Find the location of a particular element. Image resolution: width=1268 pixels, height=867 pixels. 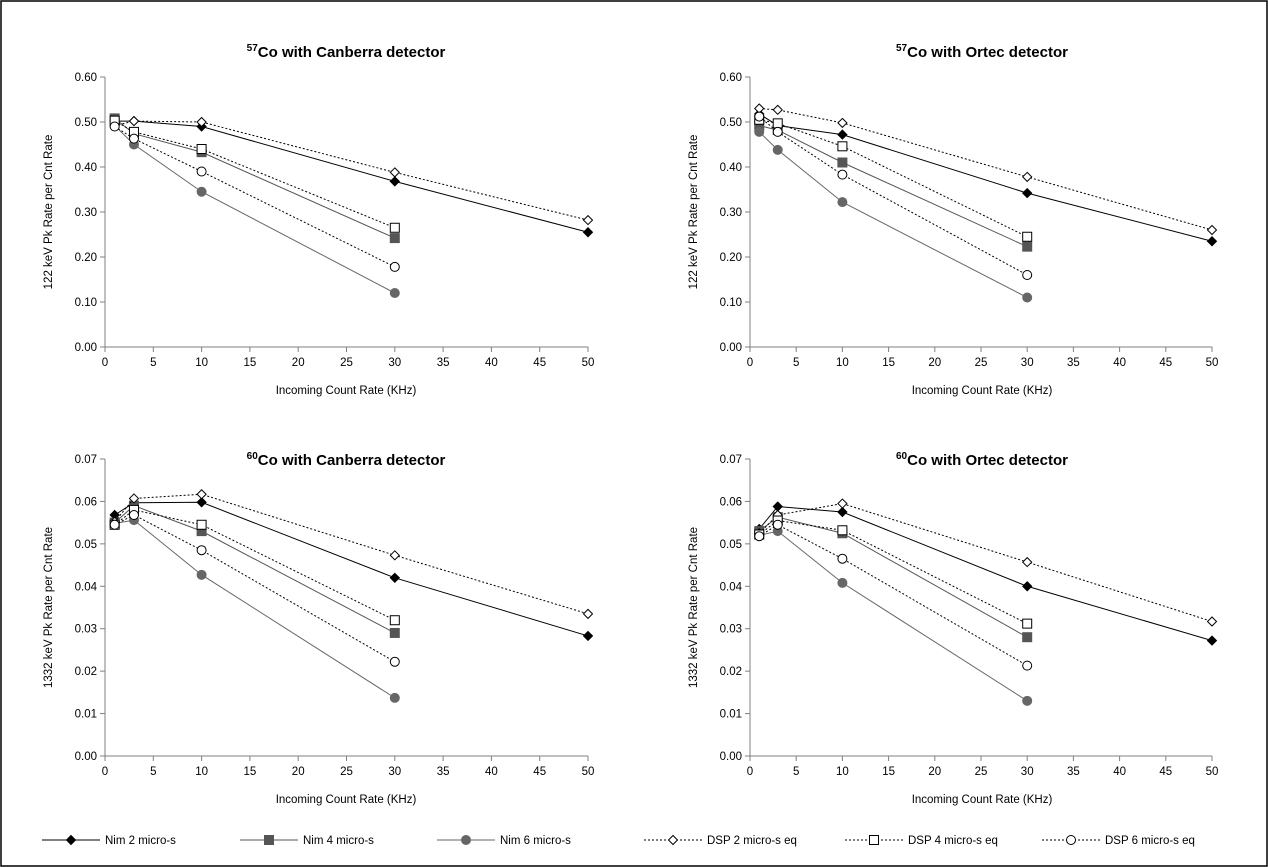

y-tick-label: 0.50 is located at coordinates (86, 123).